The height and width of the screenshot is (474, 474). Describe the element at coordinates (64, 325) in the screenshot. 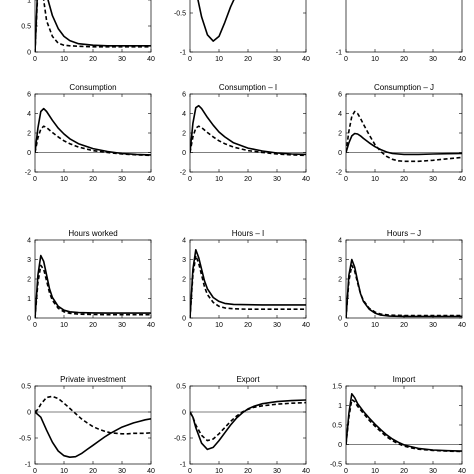

I see `panel-7-x-tick-label: 10` at that location.